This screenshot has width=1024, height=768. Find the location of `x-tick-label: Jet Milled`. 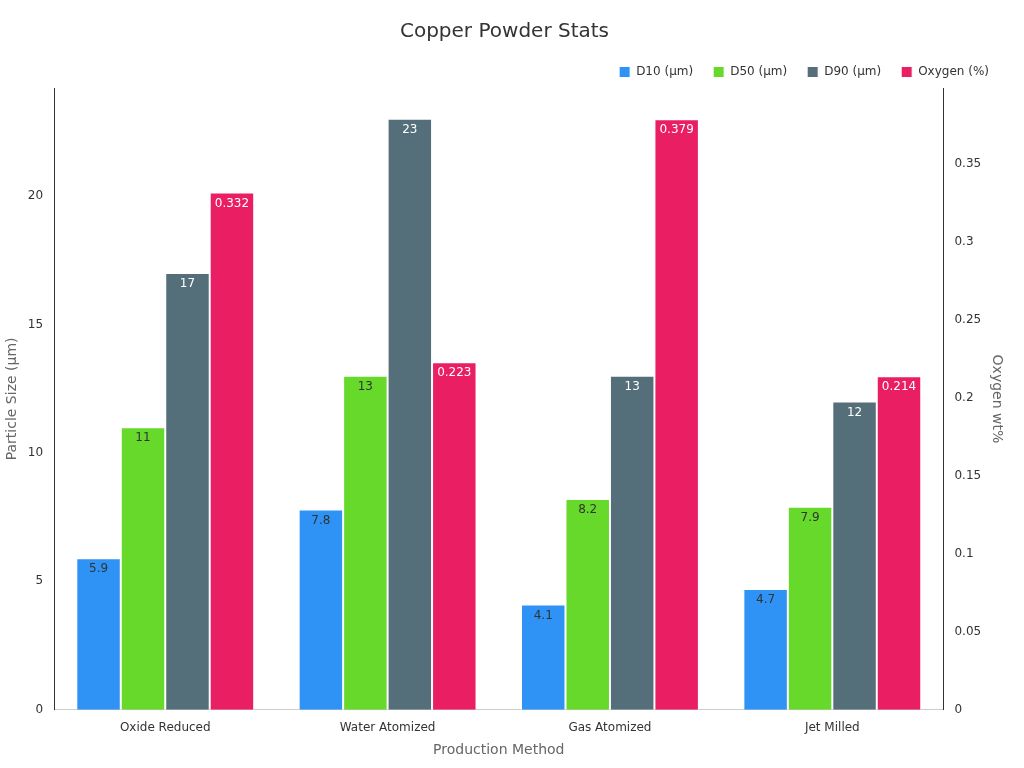

x-tick-label: Jet Milled is located at coordinates (831, 727).